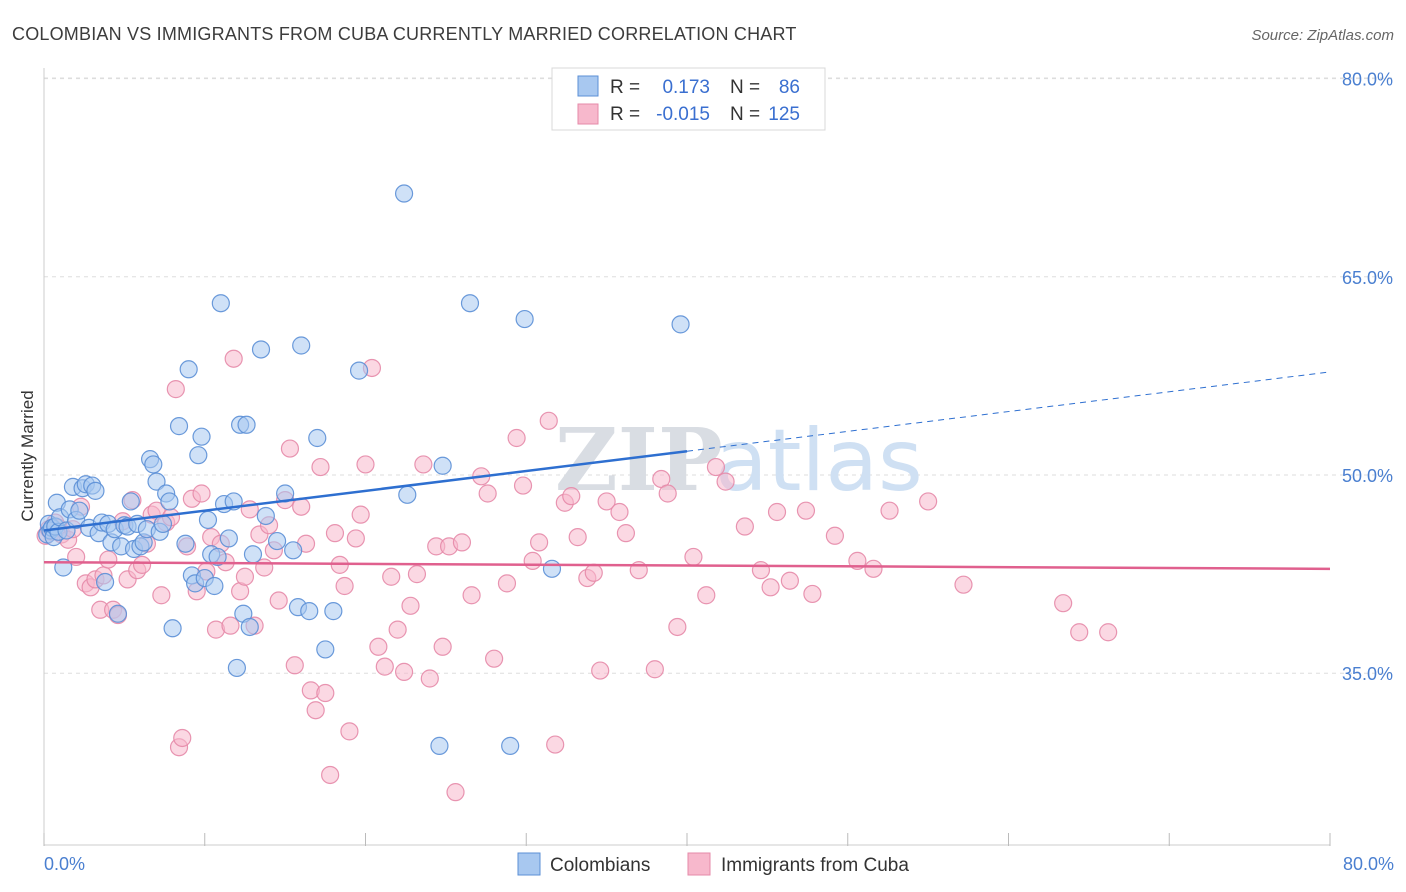 This screenshot has height=892, width=1406. Describe the element at coordinates (739, 460) in the screenshot. I see `watermark: ZIP atlas` at that location.